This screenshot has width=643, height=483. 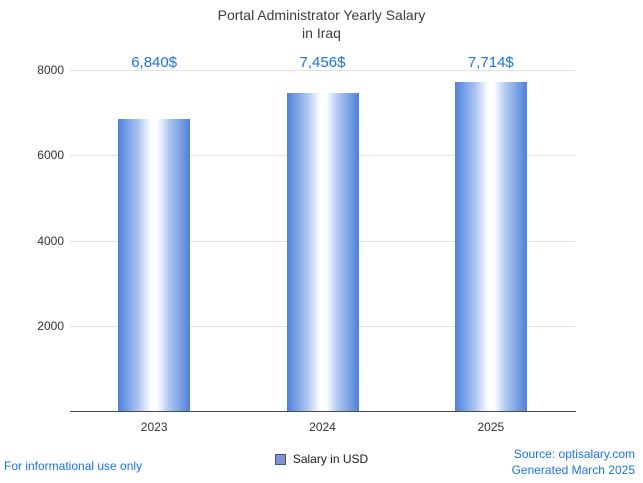 I want to click on chart-title-line1: Portal Administrator Yearly Salary, so click(x=321, y=15).